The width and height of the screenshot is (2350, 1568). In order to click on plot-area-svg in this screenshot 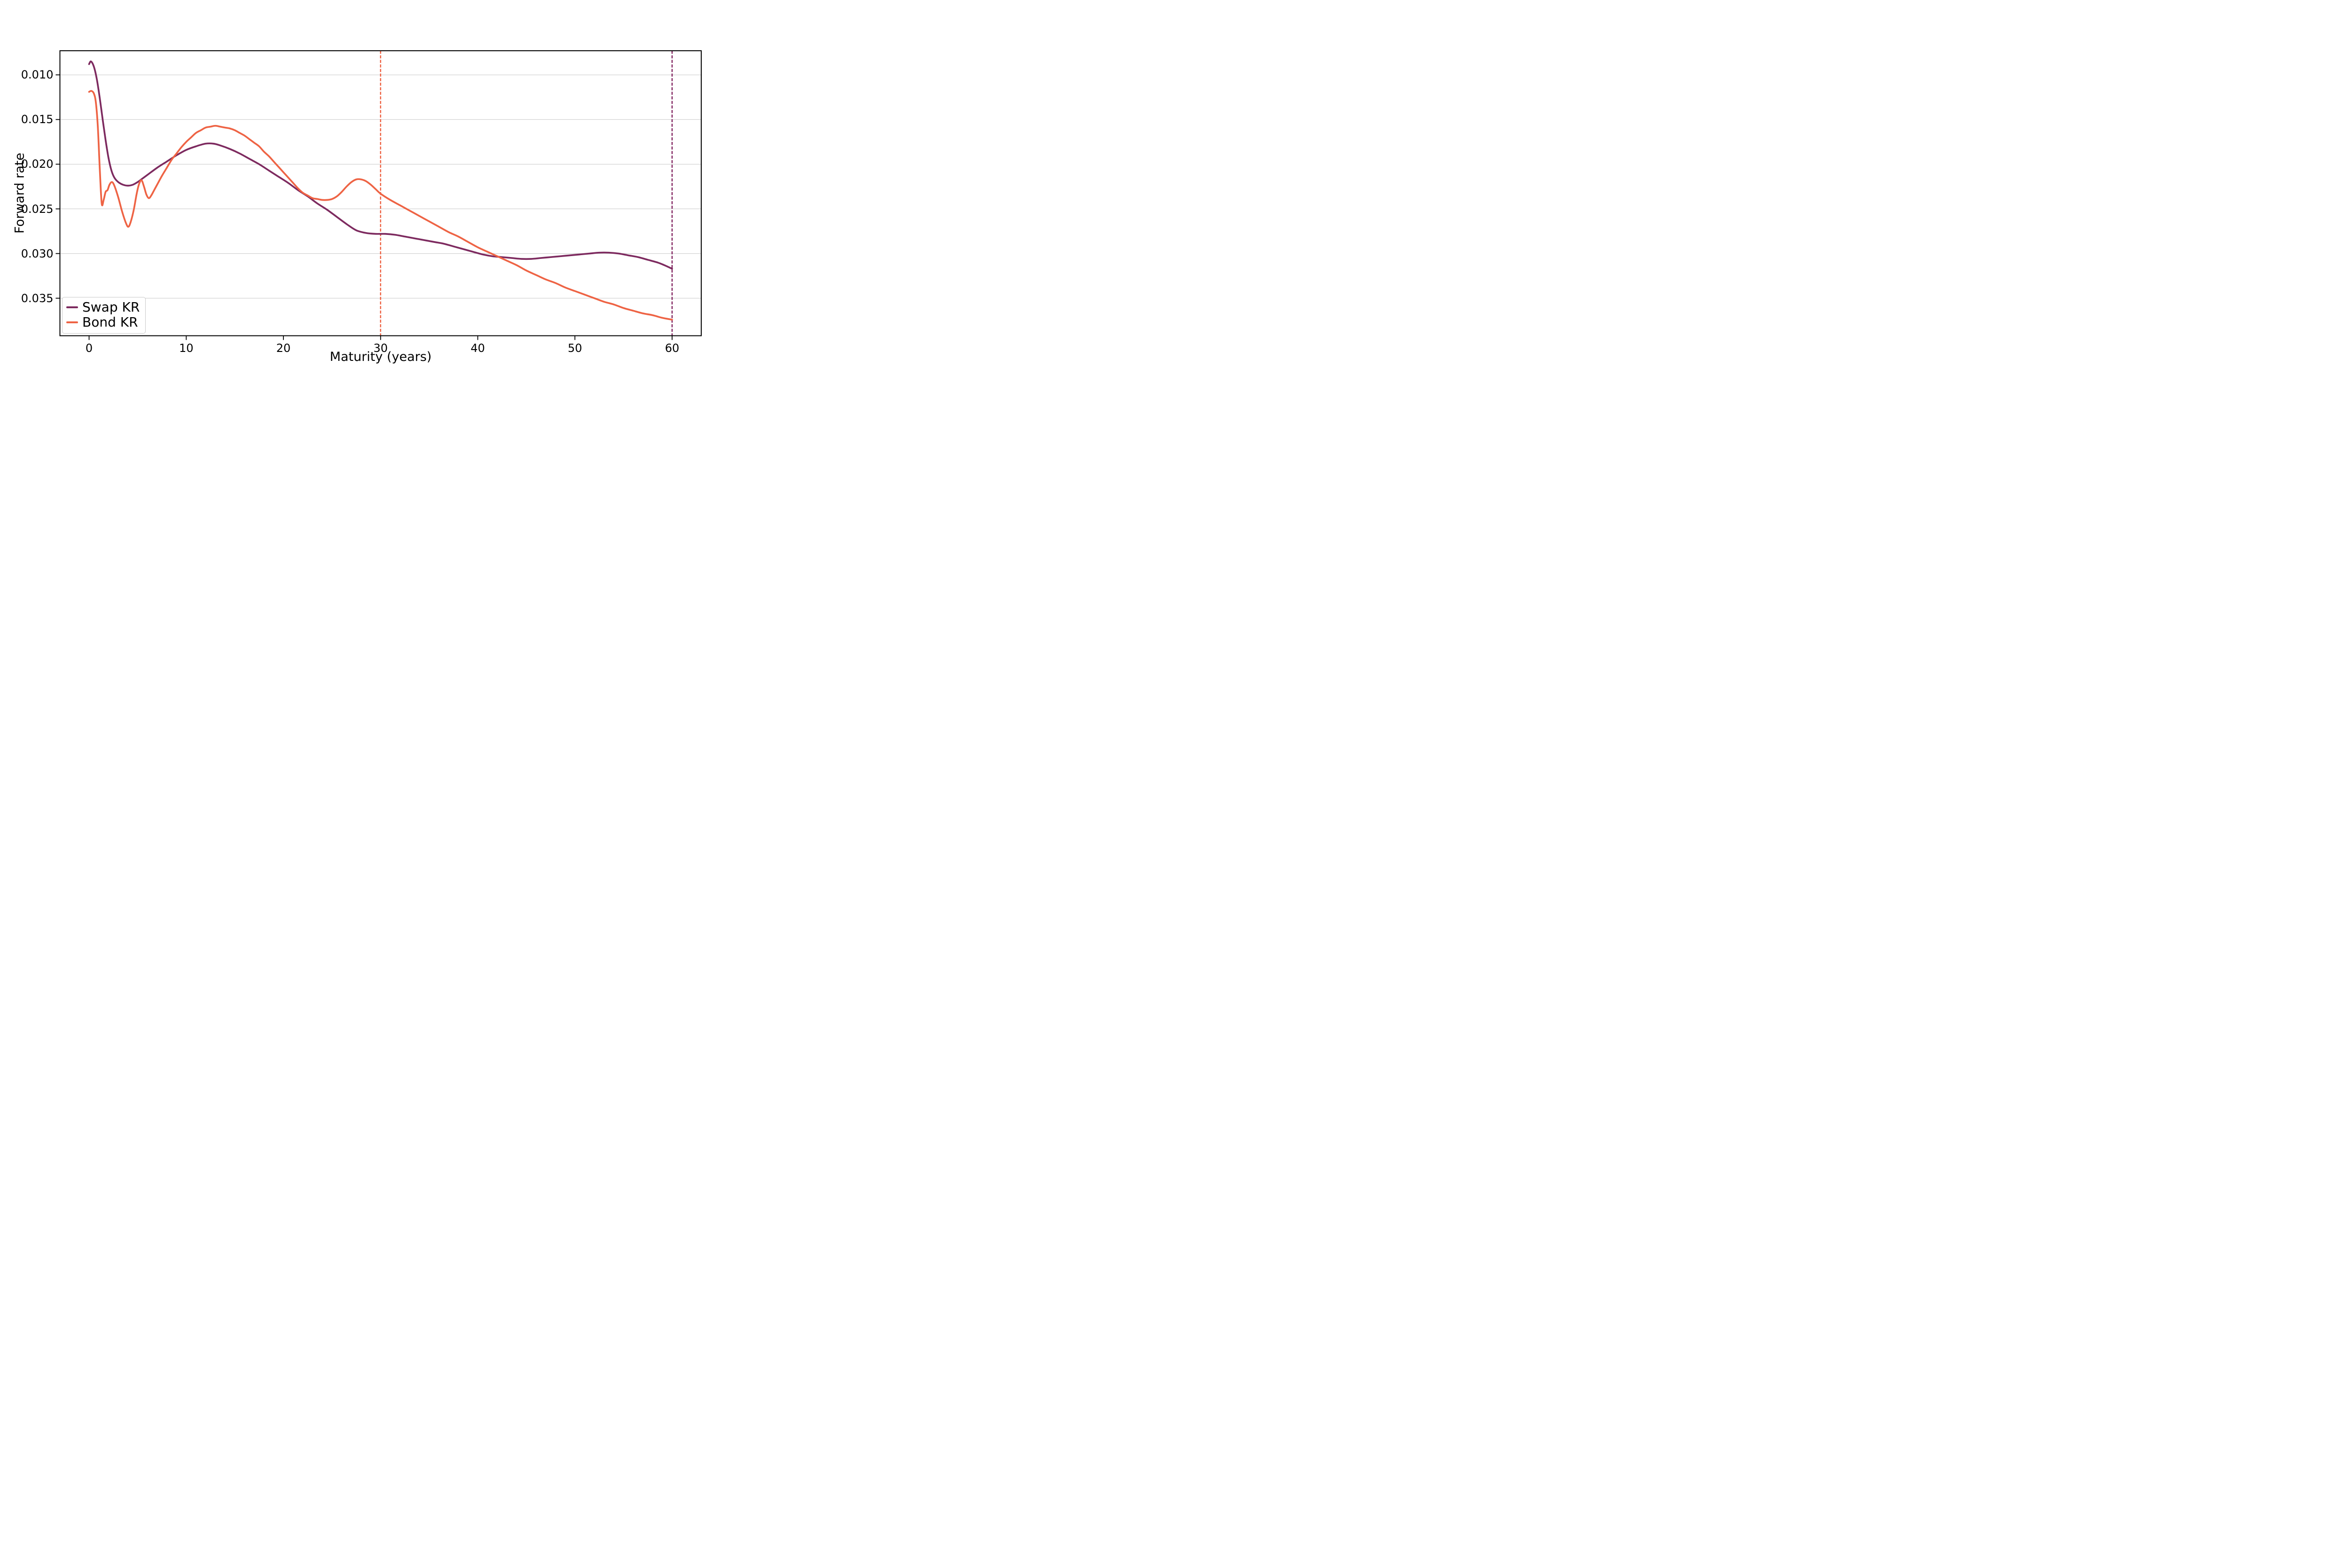, I will do `click(378, 195)`.